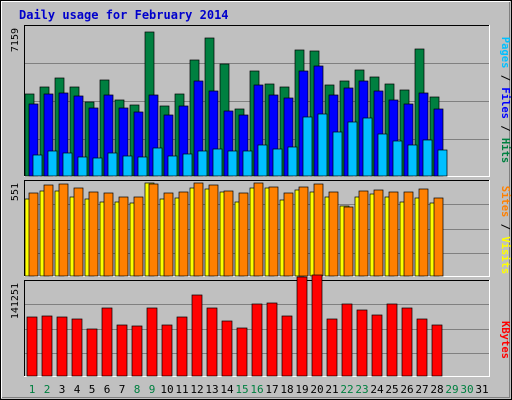 This screenshot has width=512, height=400. Describe the element at coordinates (346, 389) in the screenshot. I see `day-label-22: 22` at that location.